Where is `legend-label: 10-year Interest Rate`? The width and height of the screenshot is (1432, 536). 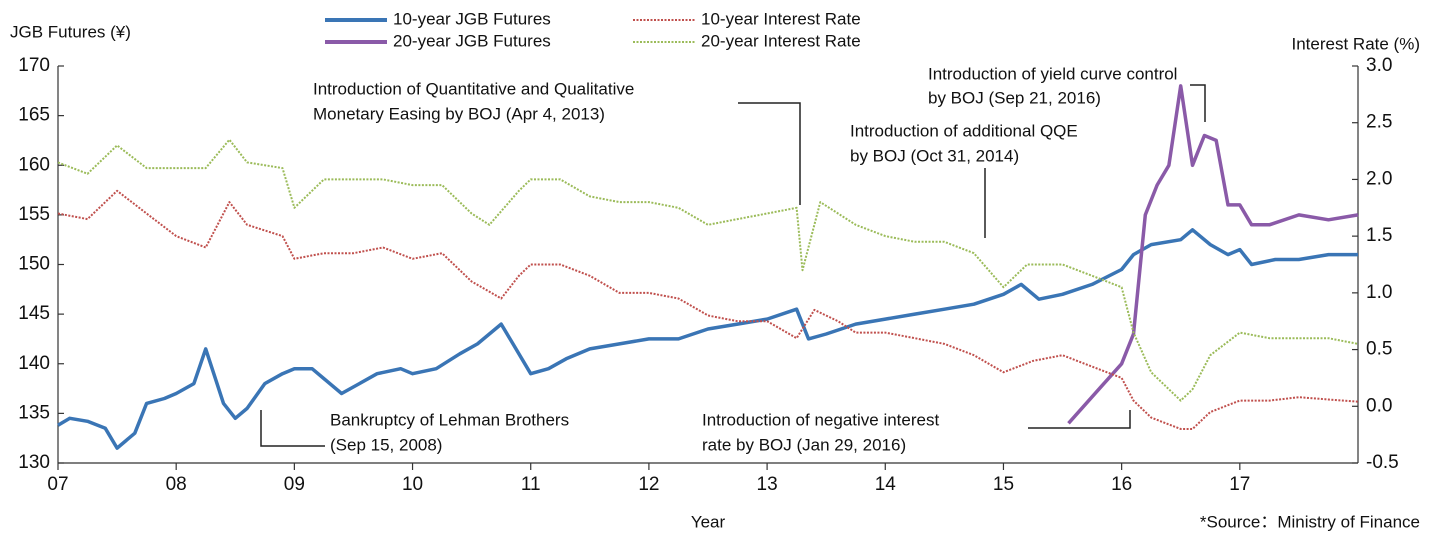
legend-label: 10-year Interest Rate is located at coordinates (781, 18).